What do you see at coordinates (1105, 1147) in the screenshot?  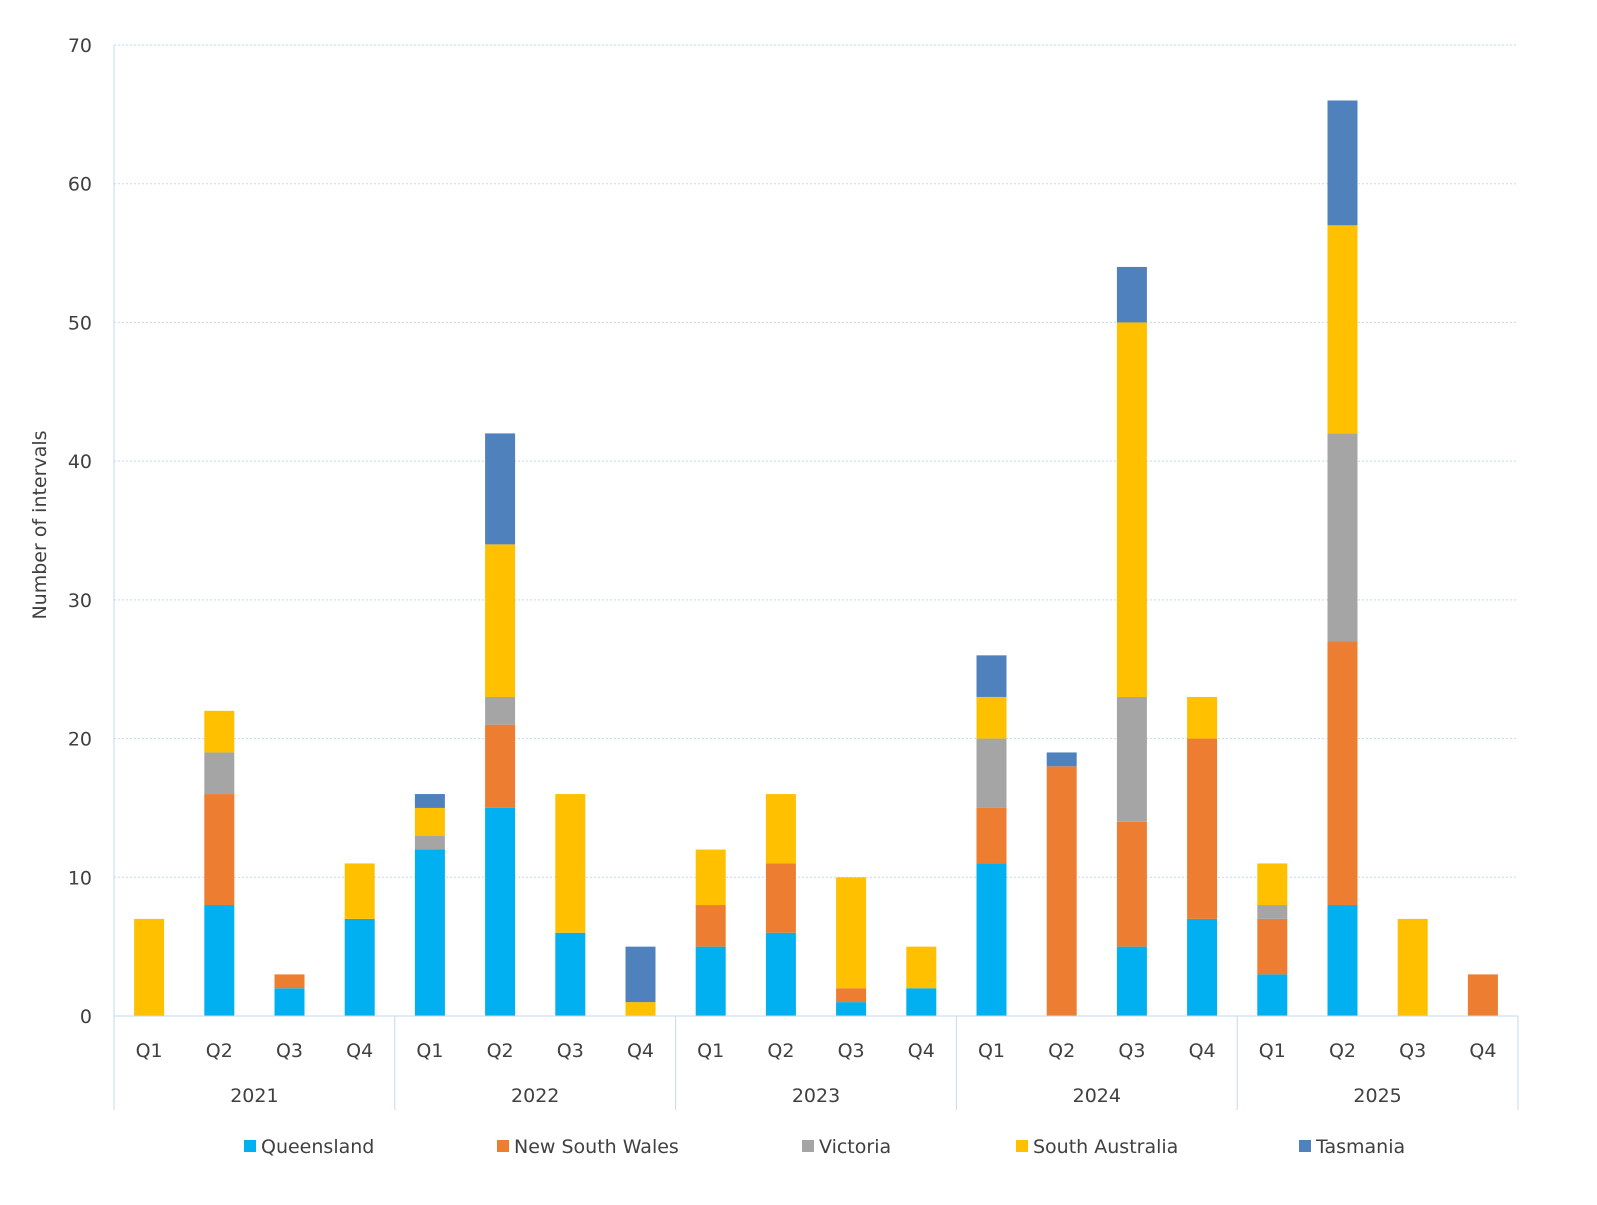 I see `legend-label: South Australia` at bounding box center [1105, 1147].